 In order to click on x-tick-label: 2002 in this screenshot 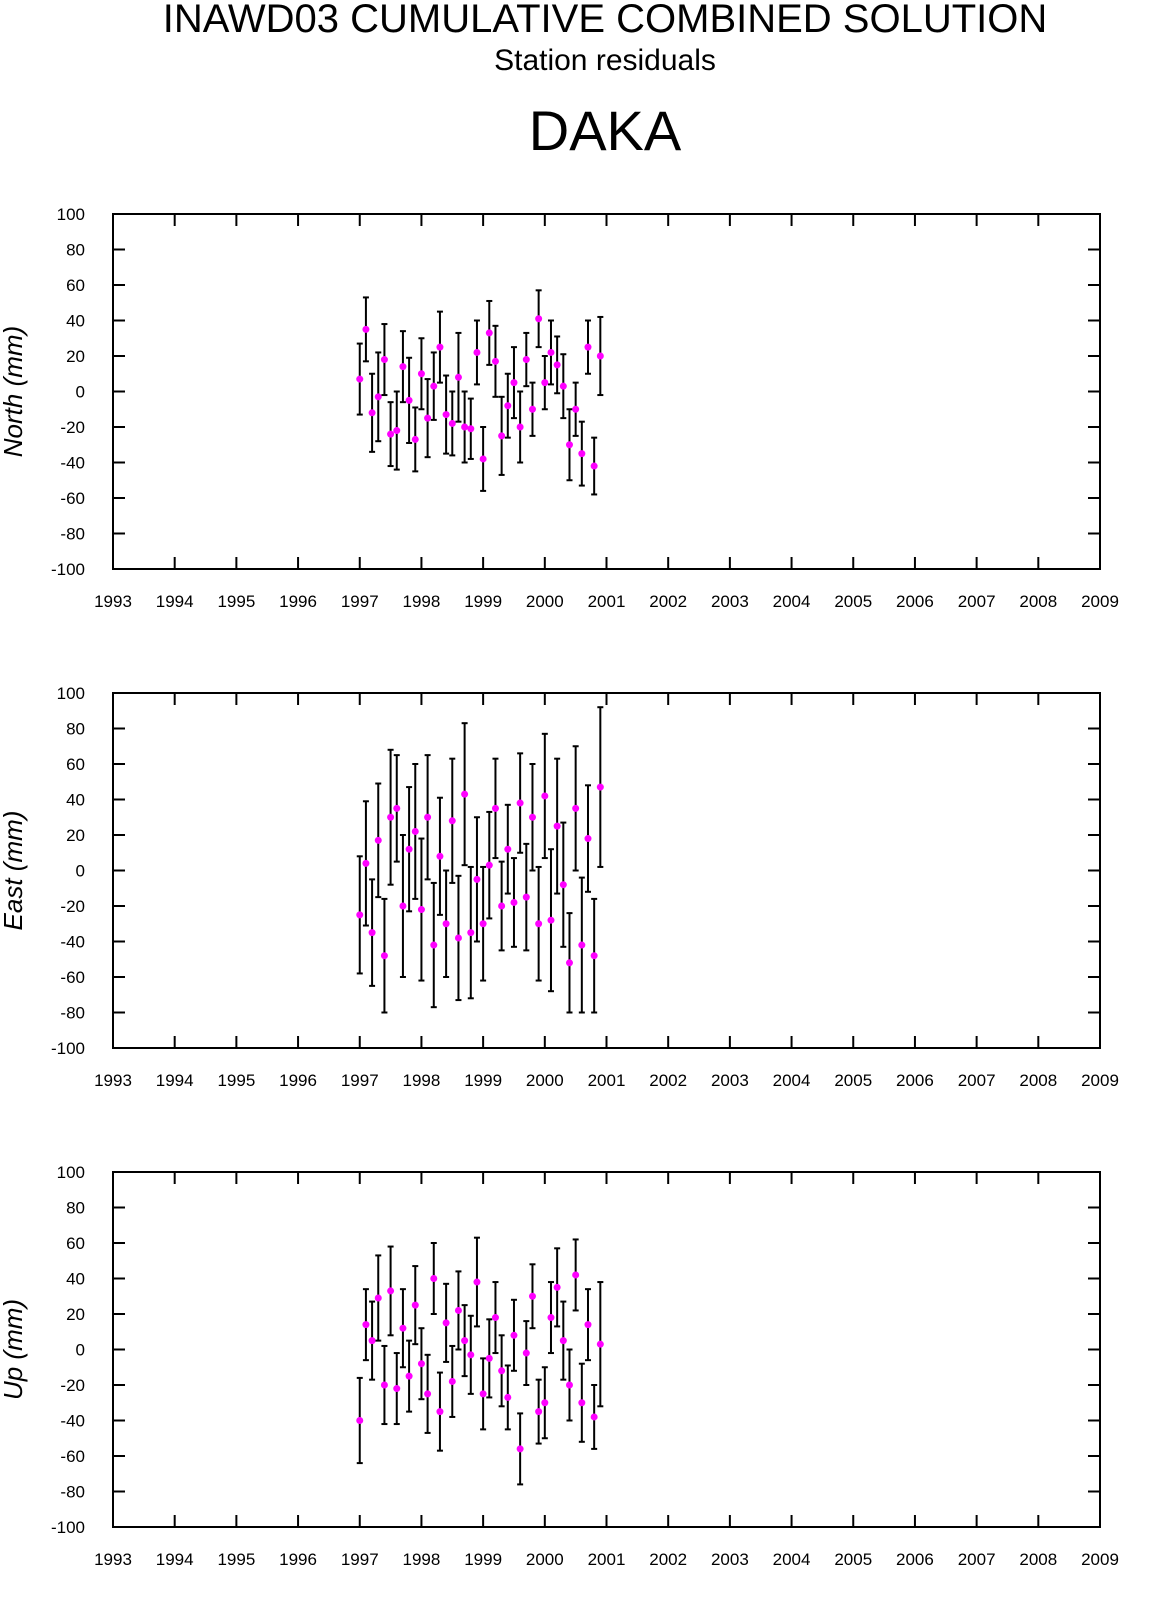, I will do `click(668, 1080)`.